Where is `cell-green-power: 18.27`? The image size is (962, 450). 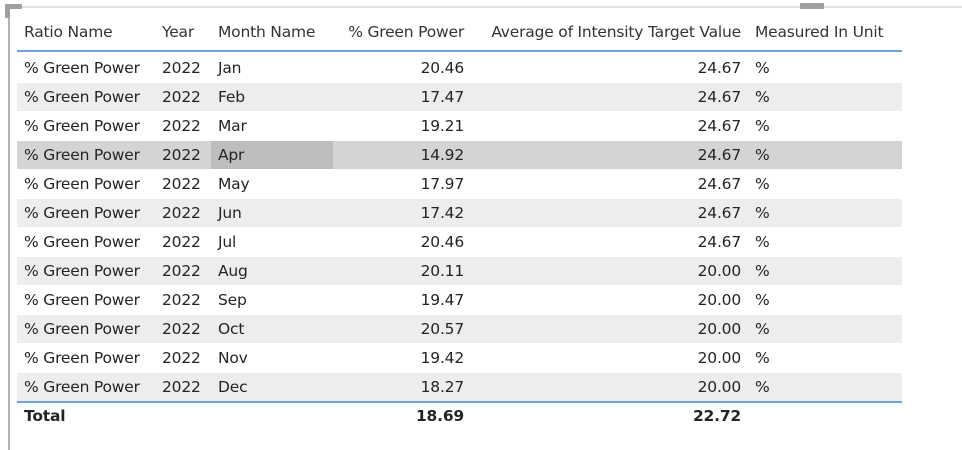 cell-green-power: 18.27 is located at coordinates (402, 387).